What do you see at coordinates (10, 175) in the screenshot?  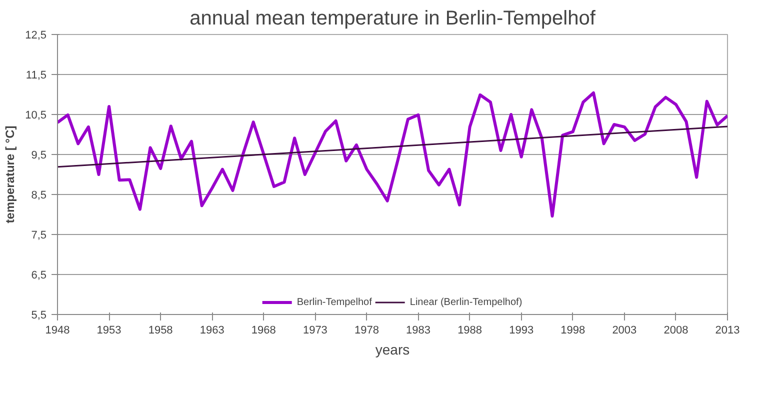 I see `y-axis-title: temperature [ °C]` at bounding box center [10, 175].